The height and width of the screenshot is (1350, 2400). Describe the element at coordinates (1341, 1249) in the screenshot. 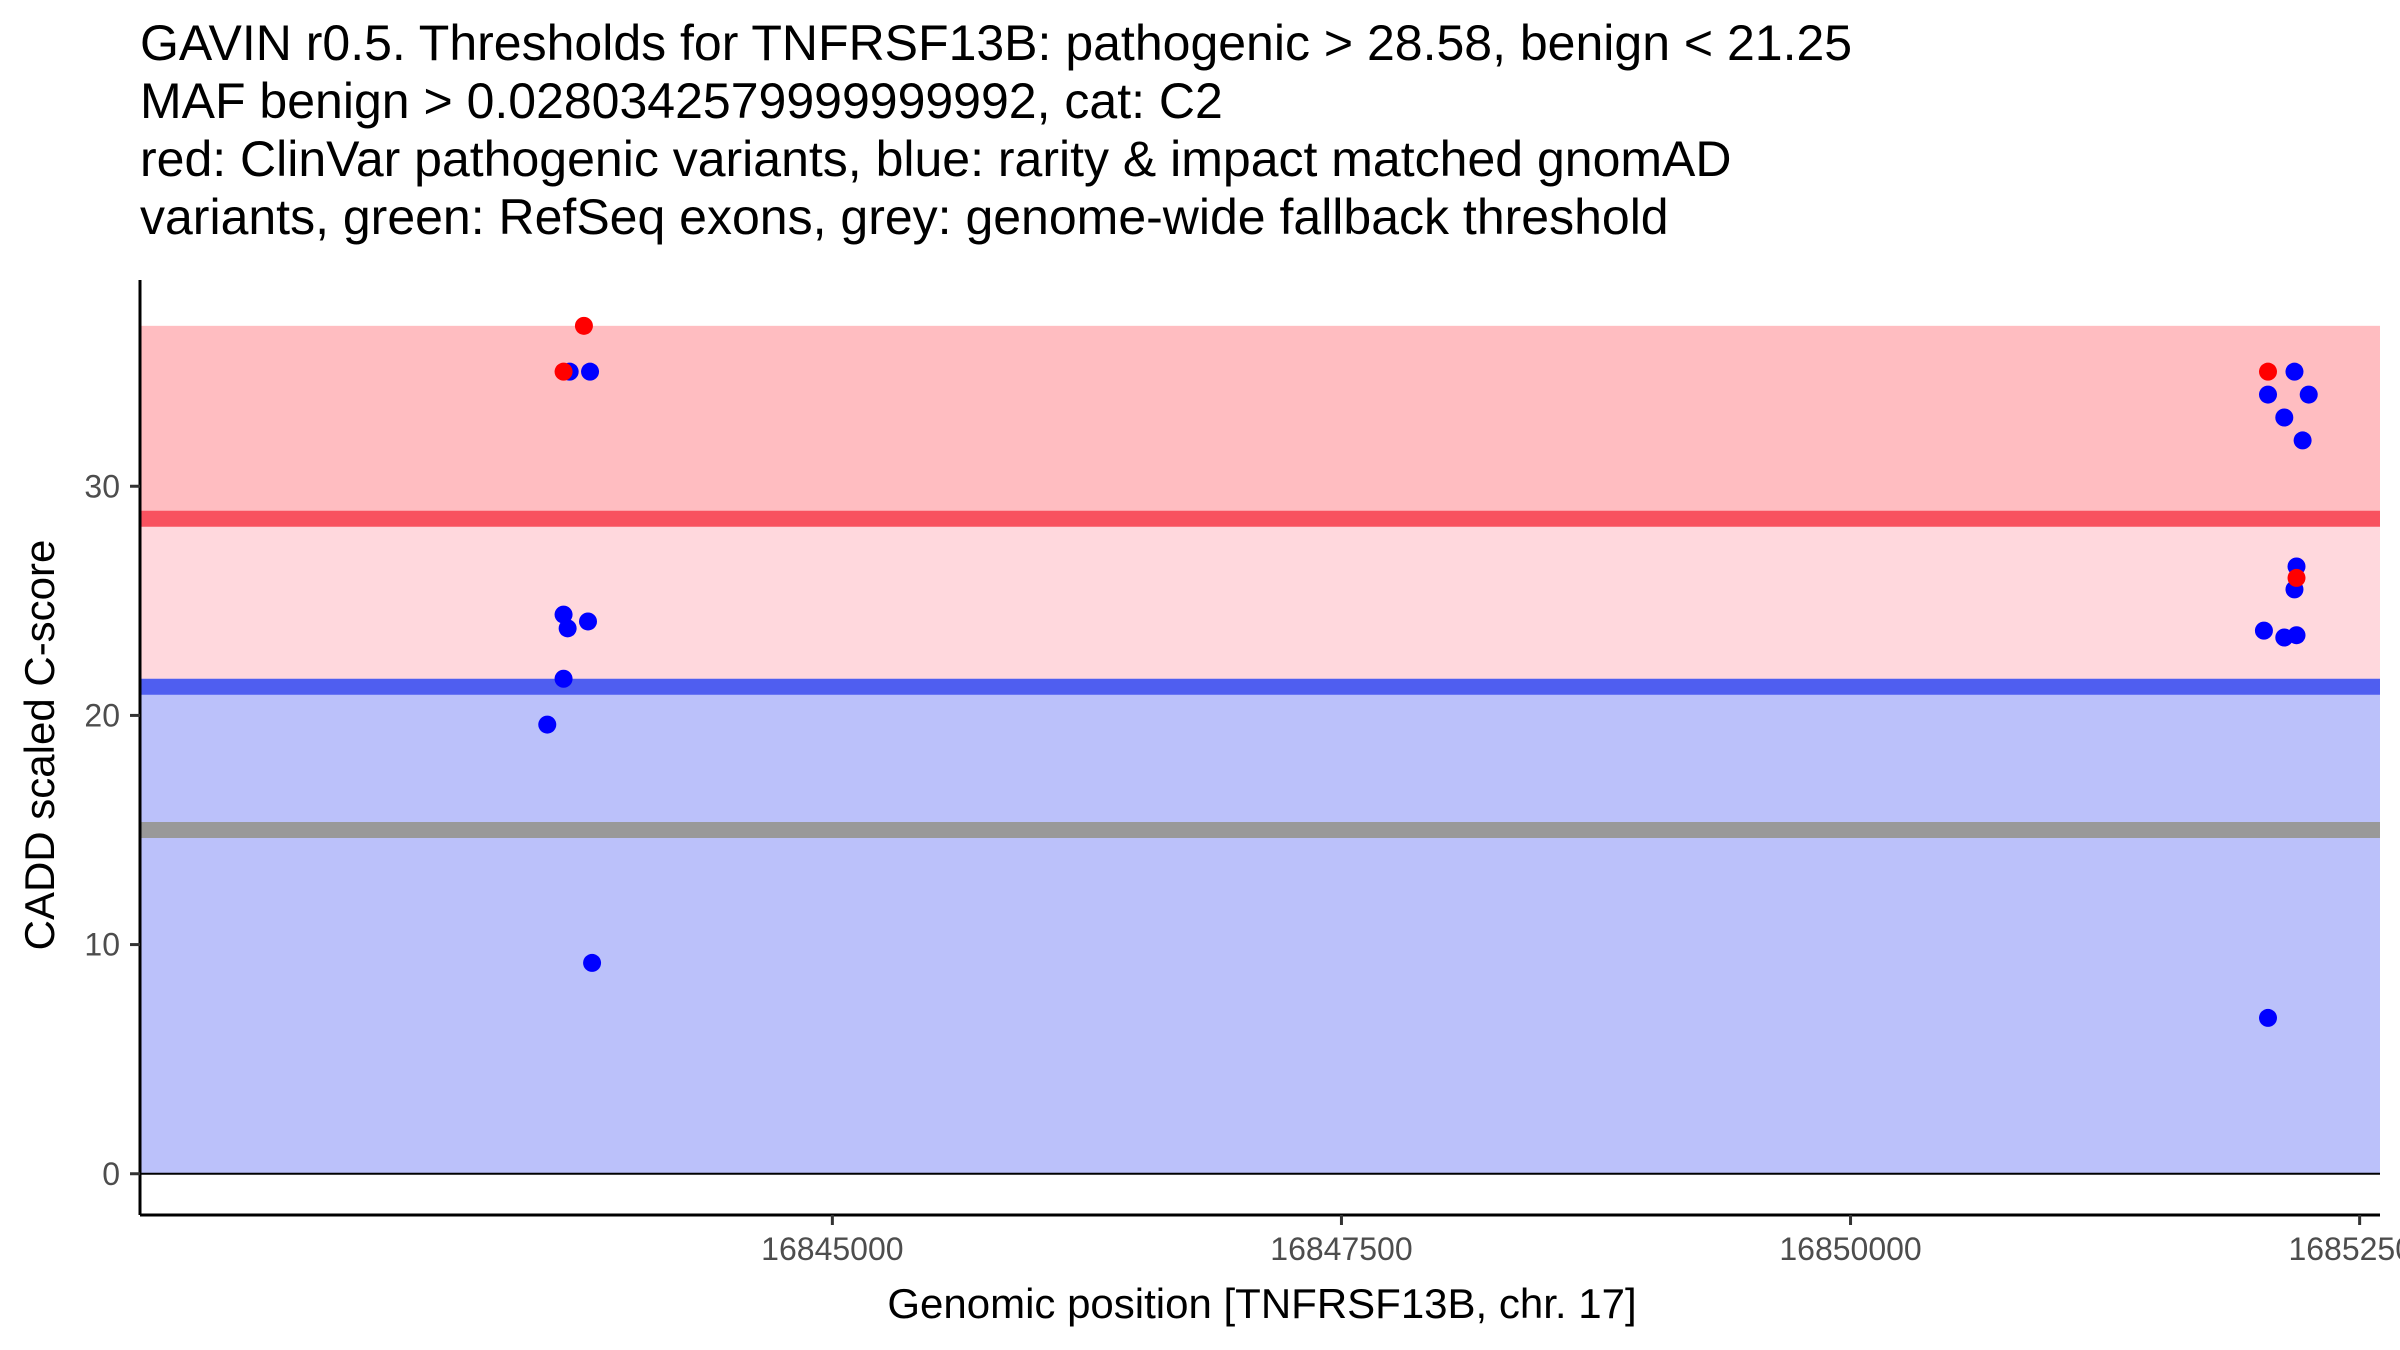

I see `x-tick-label: 16847500` at that location.